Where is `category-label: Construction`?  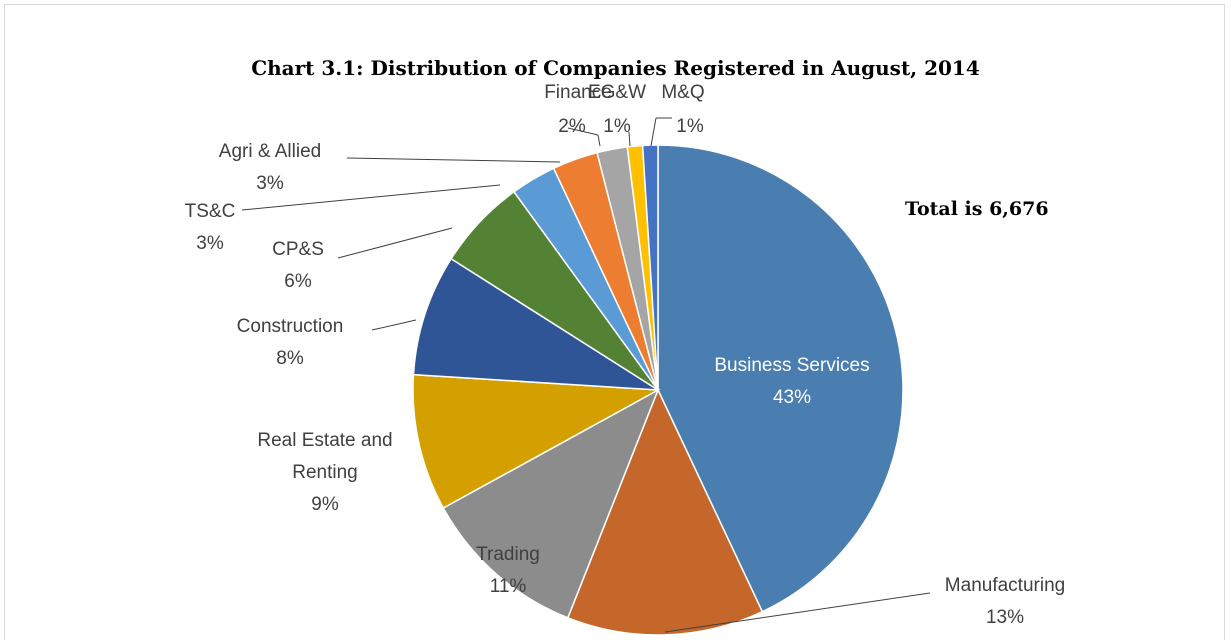
category-label: Construction is located at coordinates (290, 326).